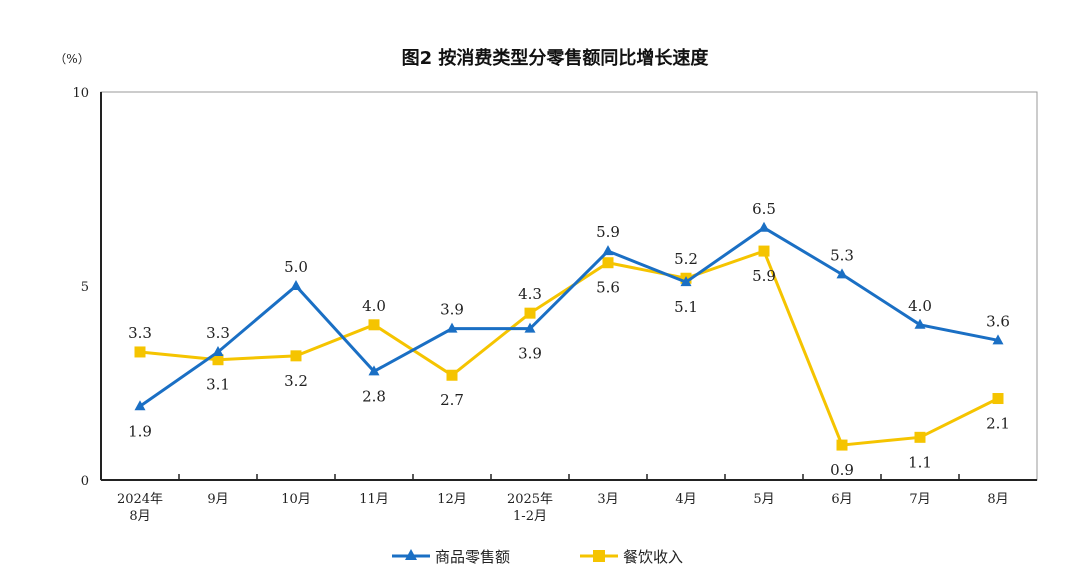  Describe the element at coordinates (608, 288) in the screenshot. I see `data-label: 5.6` at that location.